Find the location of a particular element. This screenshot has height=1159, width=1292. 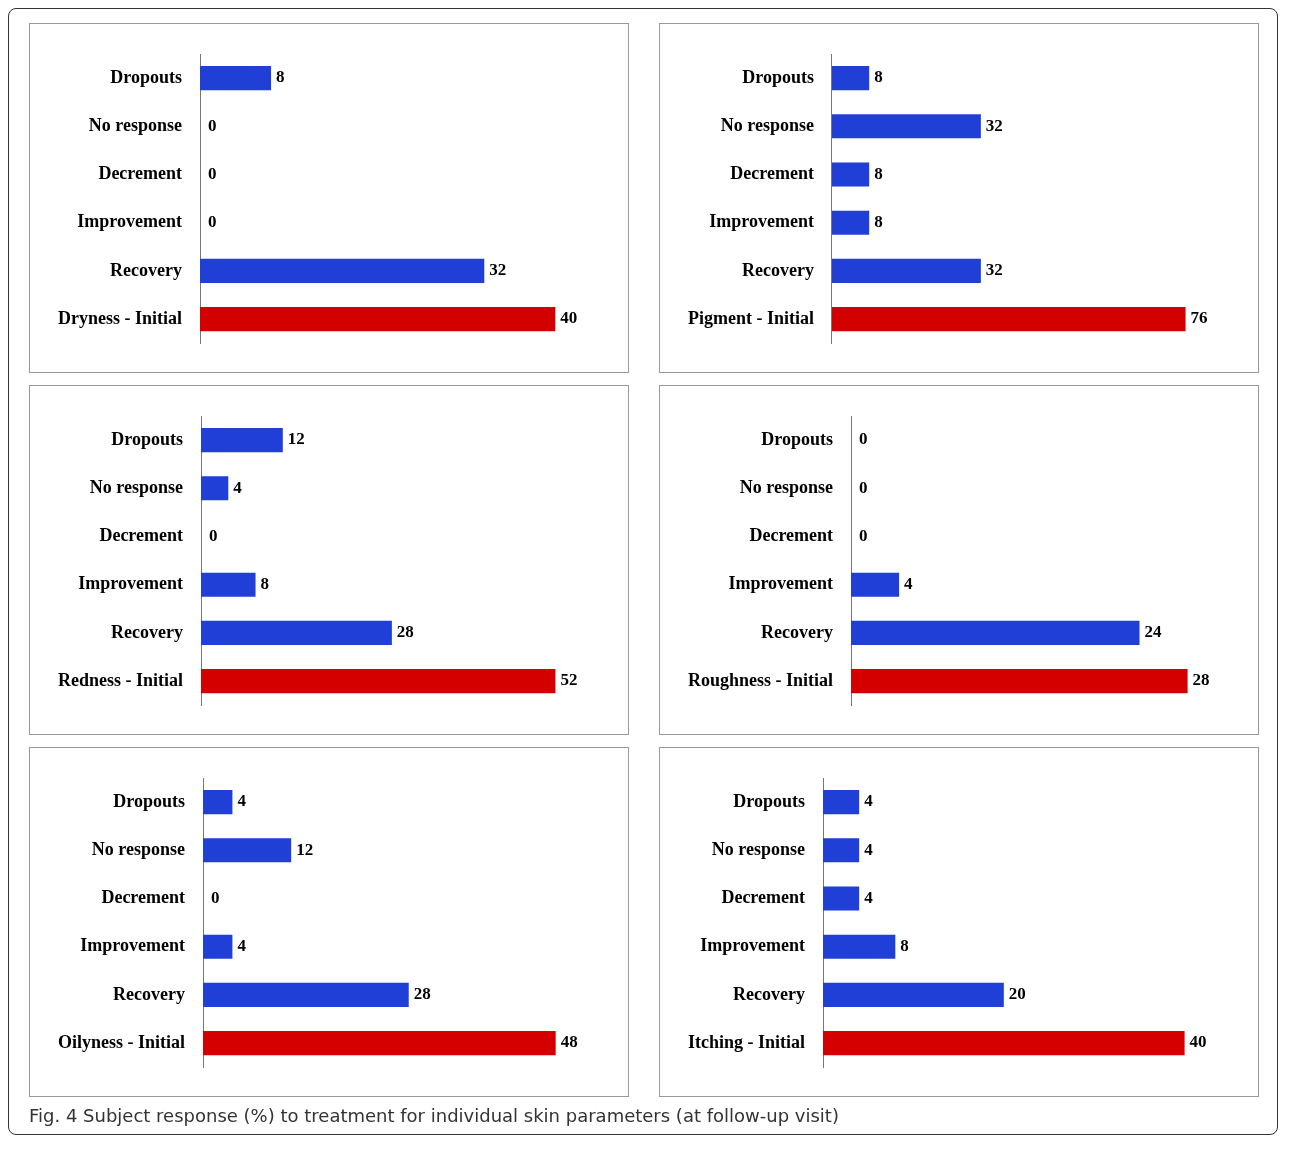

y-tick-label: Roughness - Initial is located at coordinates (760, 679).